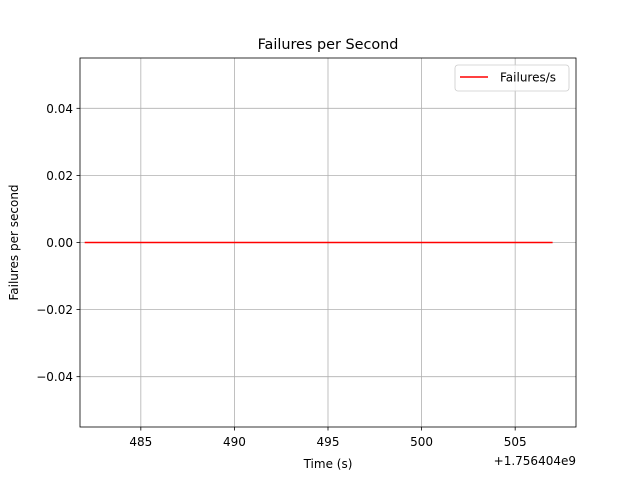 The image size is (640, 480). I want to click on x-tick-label: 485, so click(140, 442).